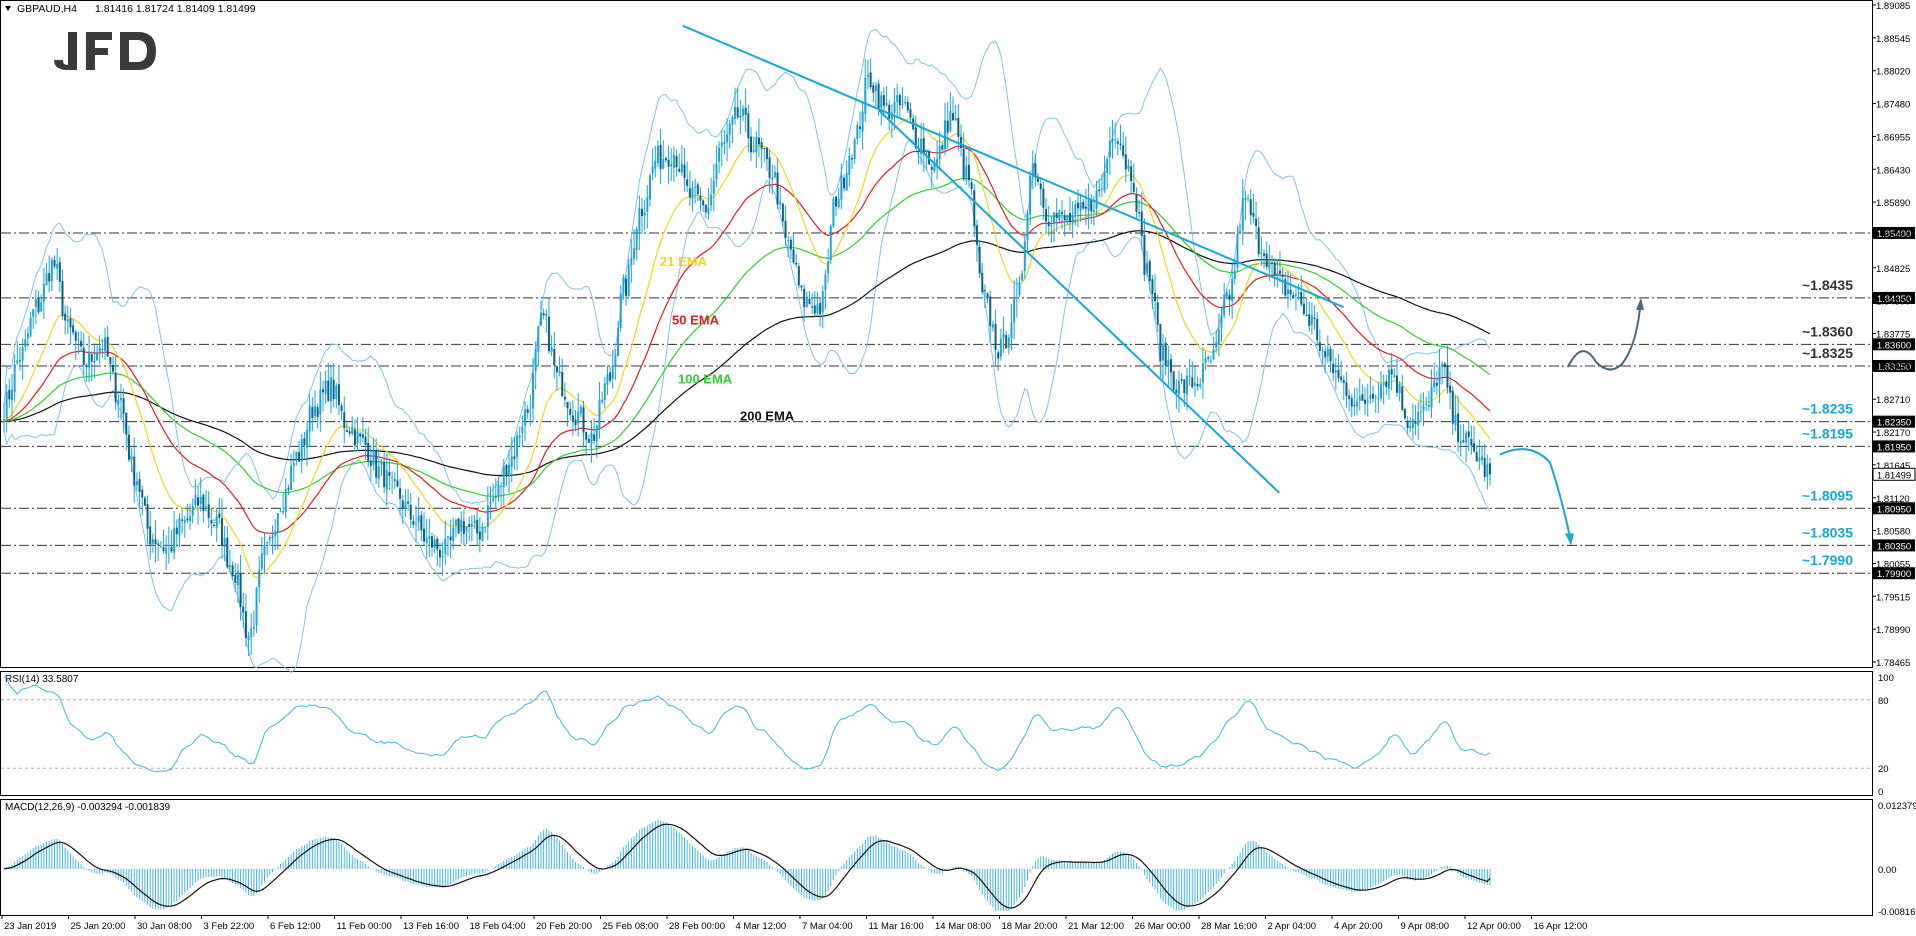  What do you see at coordinates (697, 926) in the screenshot?
I see `time-tick-label: 28 Feb 00:00` at bounding box center [697, 926].